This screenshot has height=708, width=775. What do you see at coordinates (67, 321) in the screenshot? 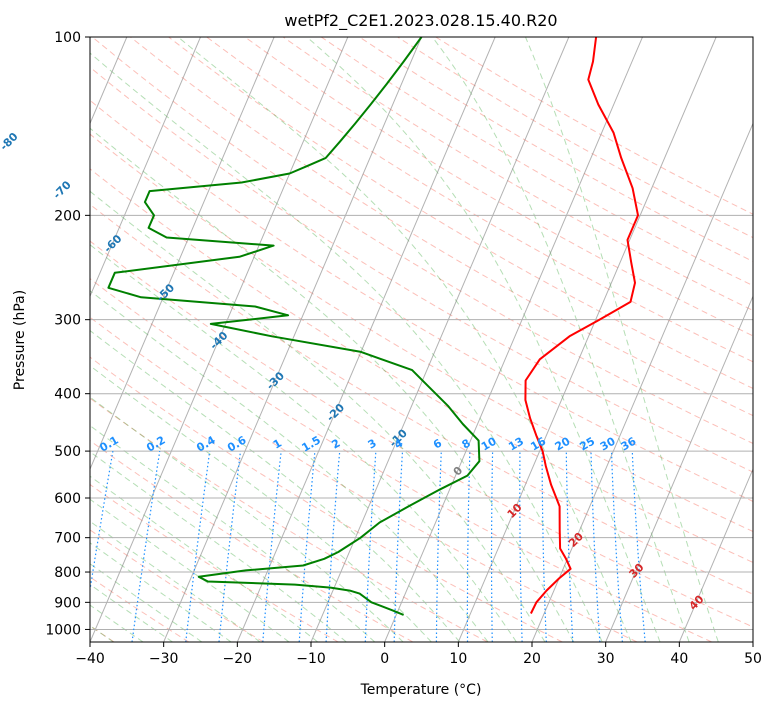
I see `y-tick-label: 300` at bounding box center [67, 321].